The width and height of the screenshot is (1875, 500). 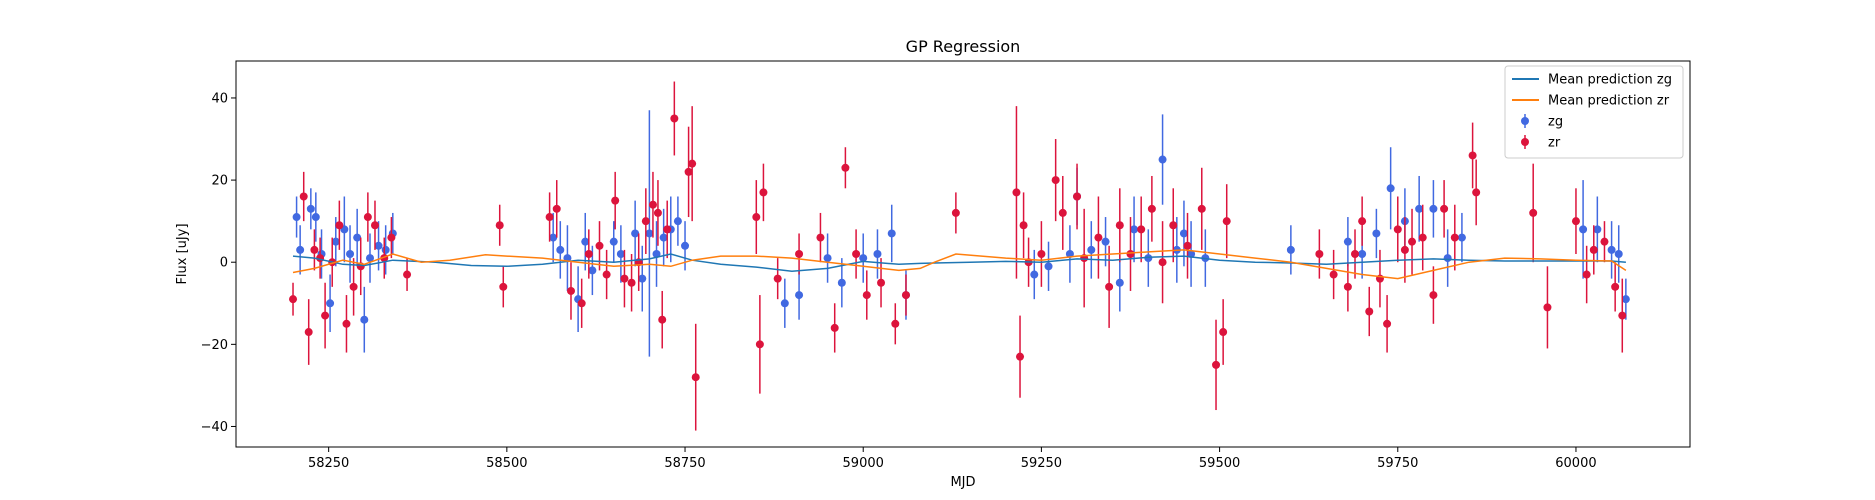 I want to click on x-axis: 58250 58500 58750 59000 59250 59500 59750 60000, so click(x=952, y=459).